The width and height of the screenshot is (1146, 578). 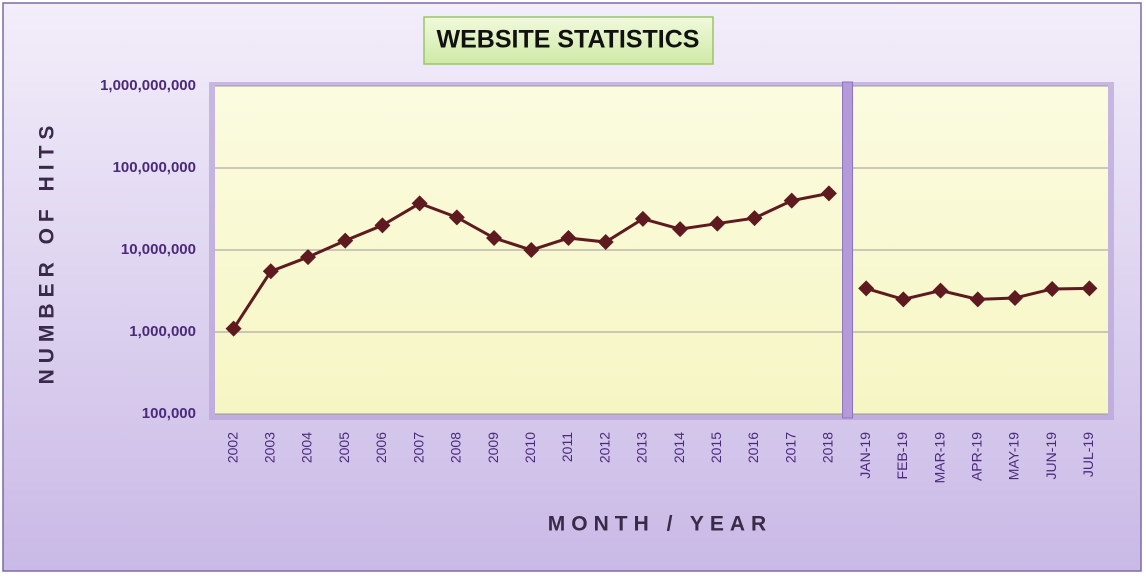 What do you see at coordinates (232, 447) in the screenshot?
I see `x-tick-label: 2002` at bounding box center [232, 447].